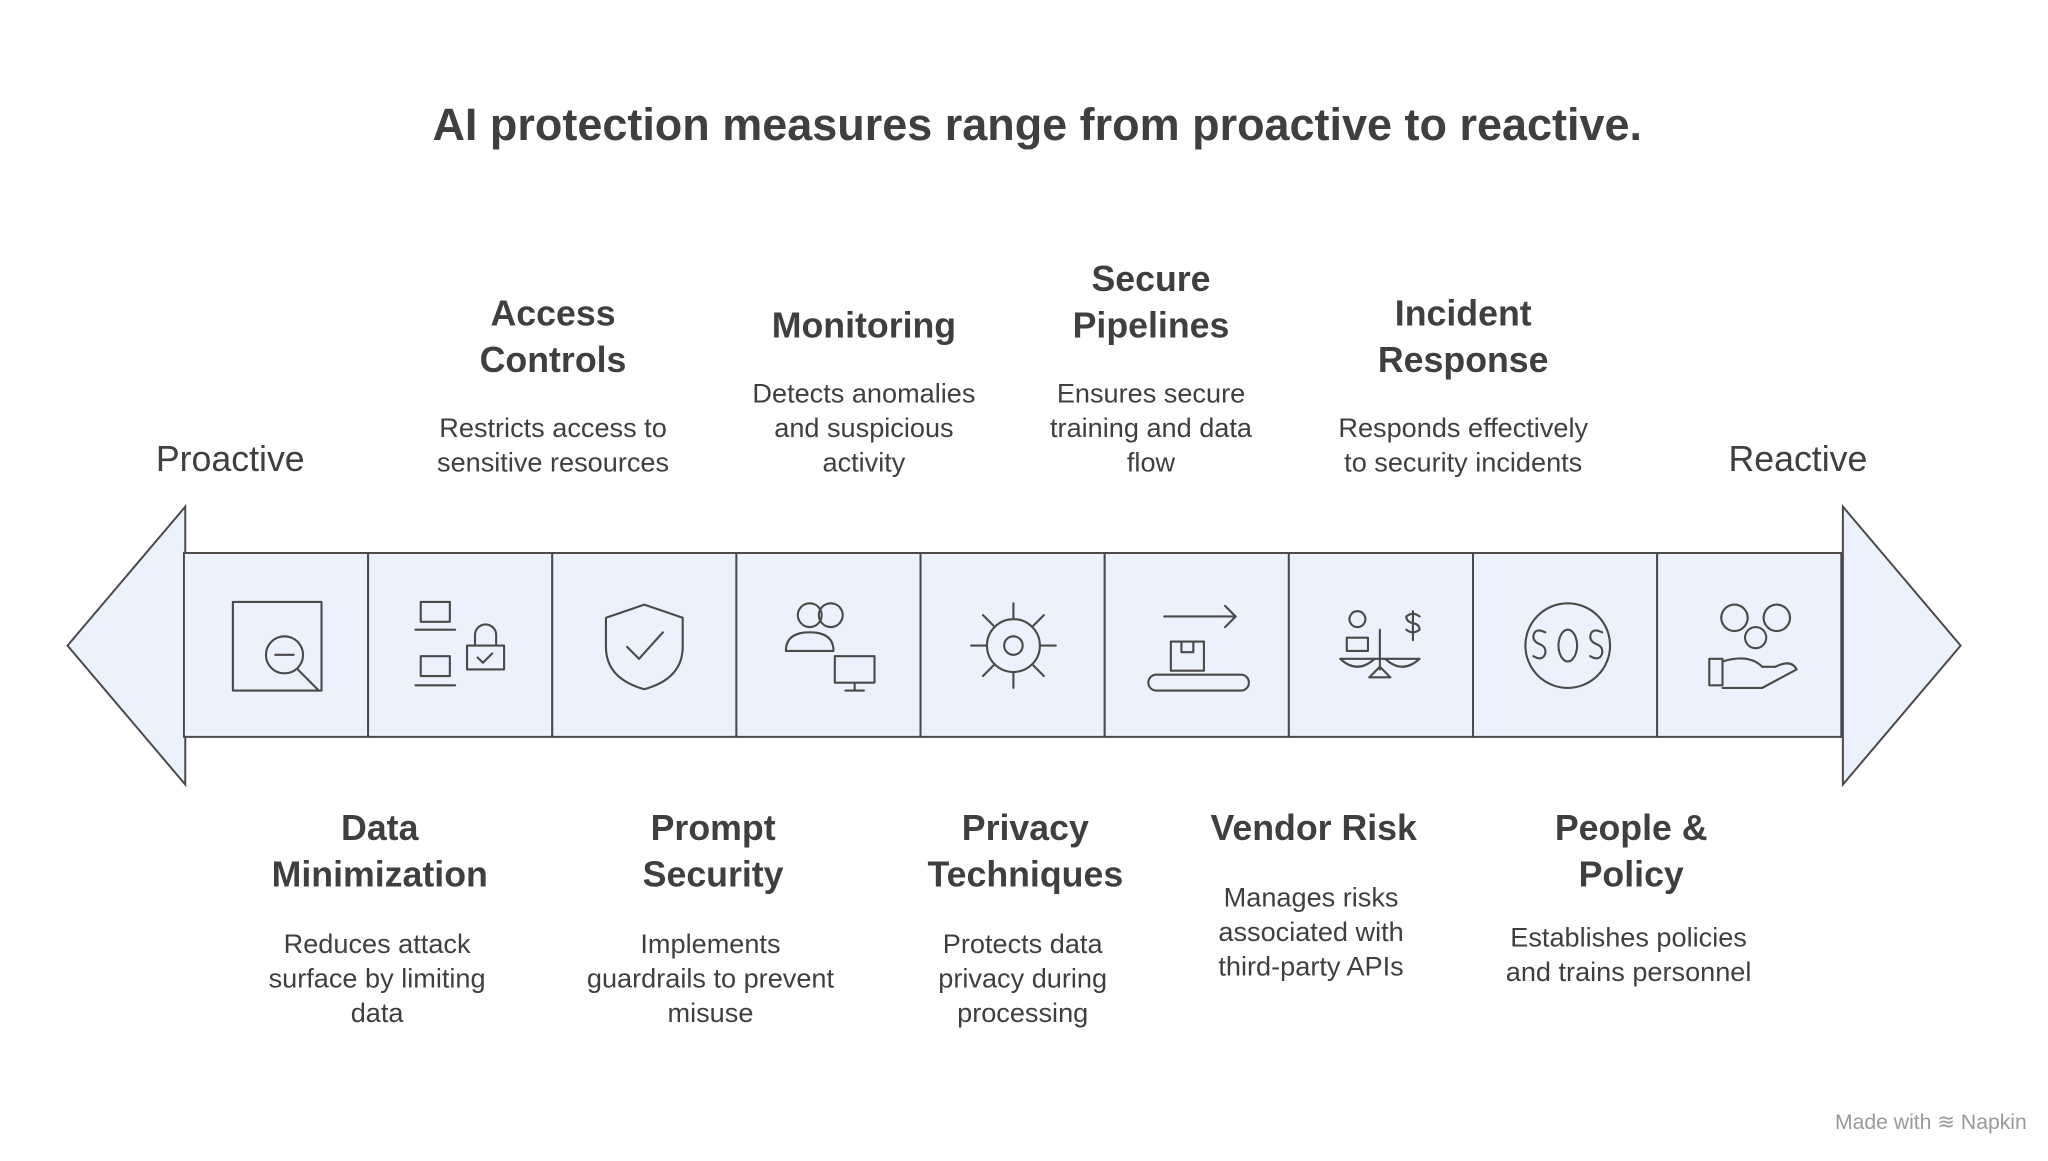  Describe the element at coordinates (1022, 1012) in the screenshot. I see `step-description: processing` at that location.